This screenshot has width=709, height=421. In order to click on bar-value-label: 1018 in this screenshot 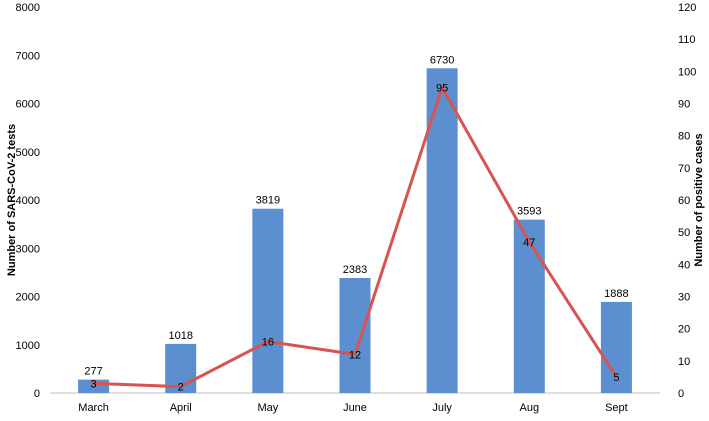, I will do `click(180, 336)`.